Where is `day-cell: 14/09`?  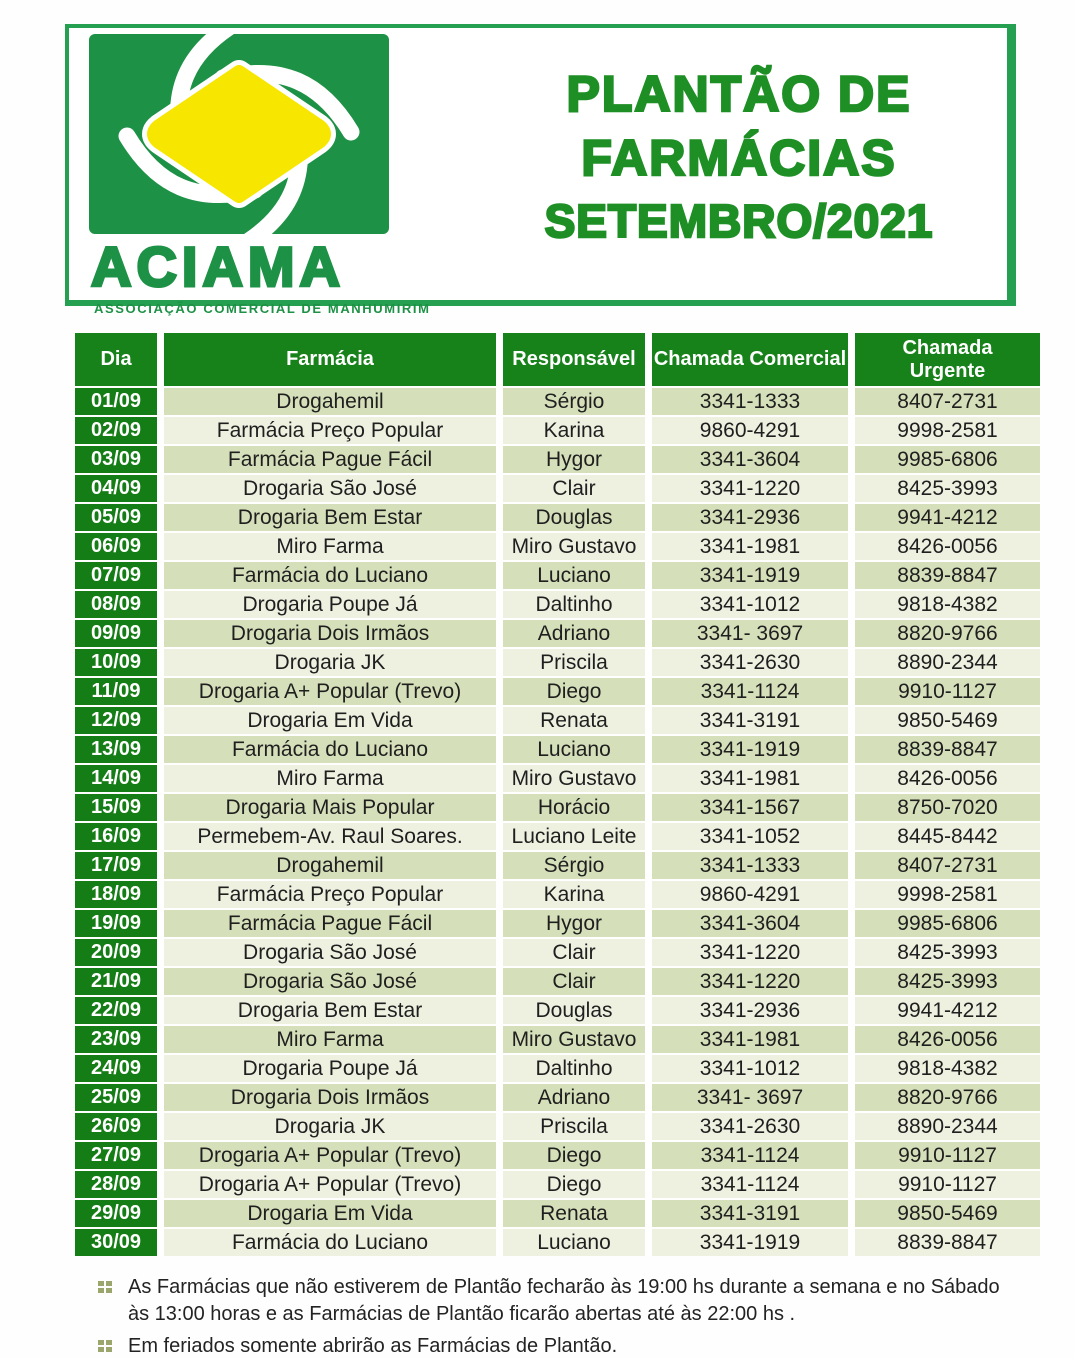
day-cell: 14/09 is located at coordinates (116, 778).